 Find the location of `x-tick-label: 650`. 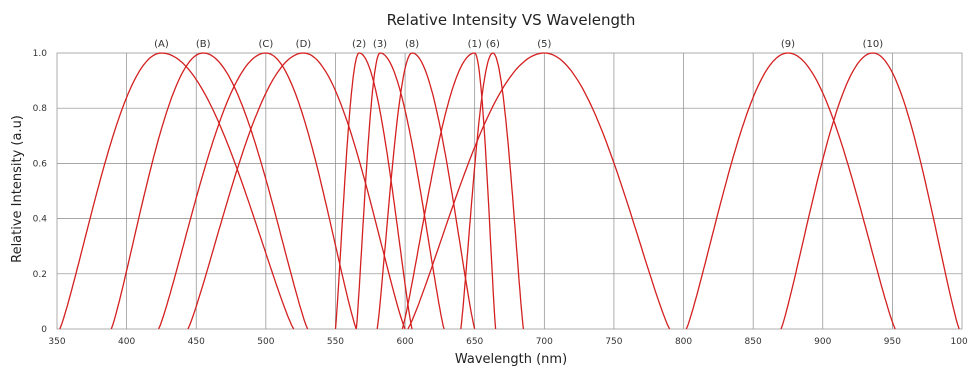

x-tick-label: 650 is located at coordinates (474, 342).